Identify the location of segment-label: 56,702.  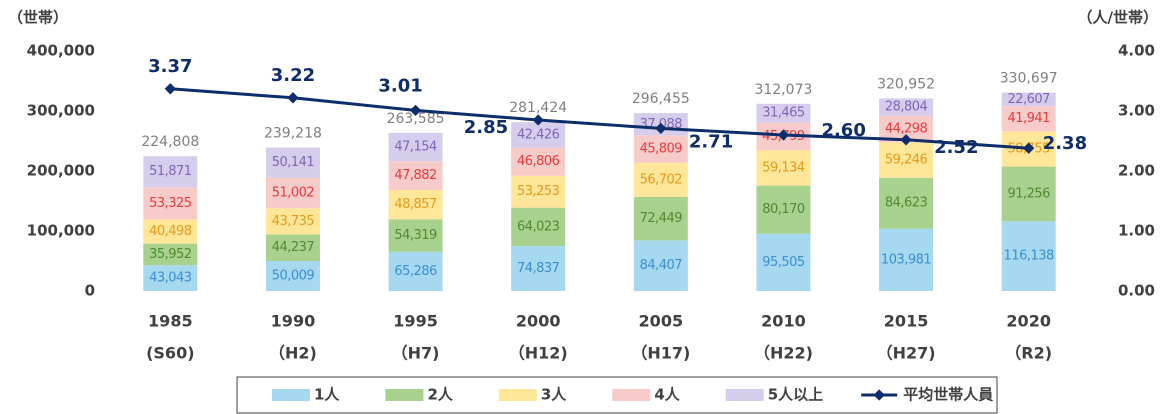
(661, 179).